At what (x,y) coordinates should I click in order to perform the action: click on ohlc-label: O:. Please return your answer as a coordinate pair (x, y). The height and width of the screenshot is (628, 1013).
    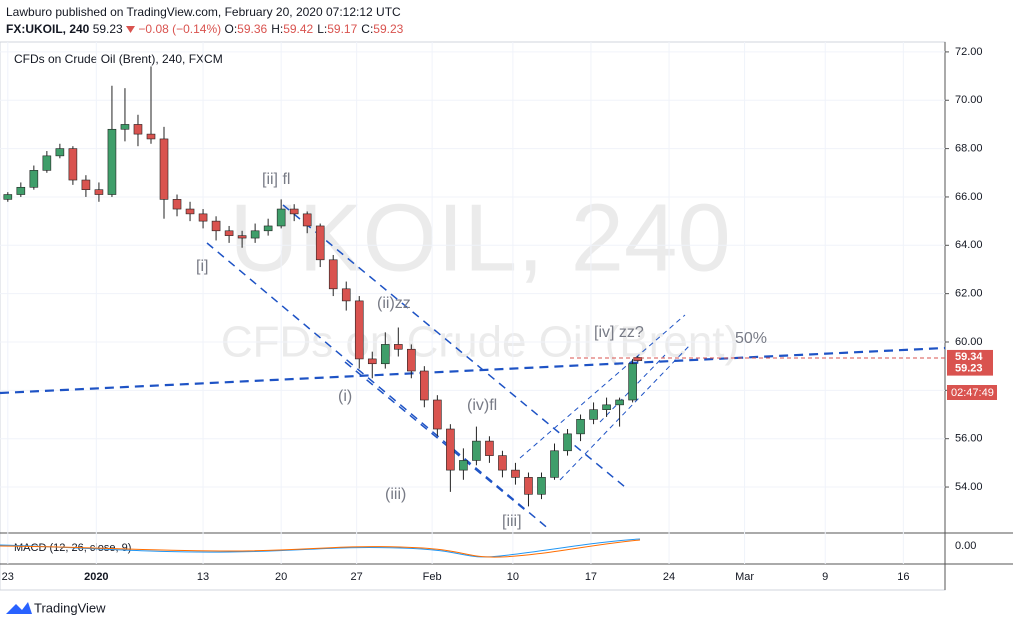
    Looking at the image, I should click on (231, 29).